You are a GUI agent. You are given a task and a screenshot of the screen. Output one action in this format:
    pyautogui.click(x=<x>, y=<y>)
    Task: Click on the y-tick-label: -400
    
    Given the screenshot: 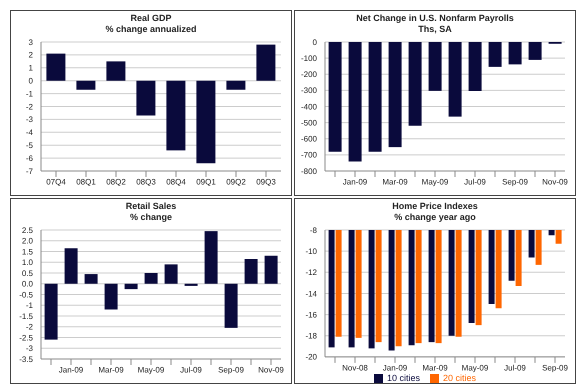 What is the action you would take?
    pyautogui.click(x=309, y=107)
    